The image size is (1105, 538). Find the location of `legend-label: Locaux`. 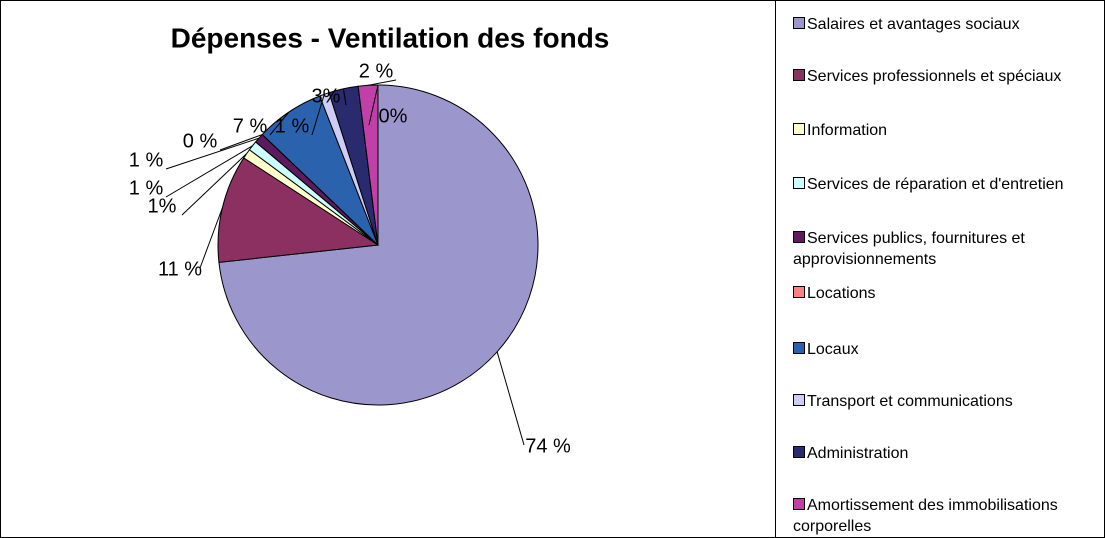

legend-label: Locaux is located at coordinates (833, 349).